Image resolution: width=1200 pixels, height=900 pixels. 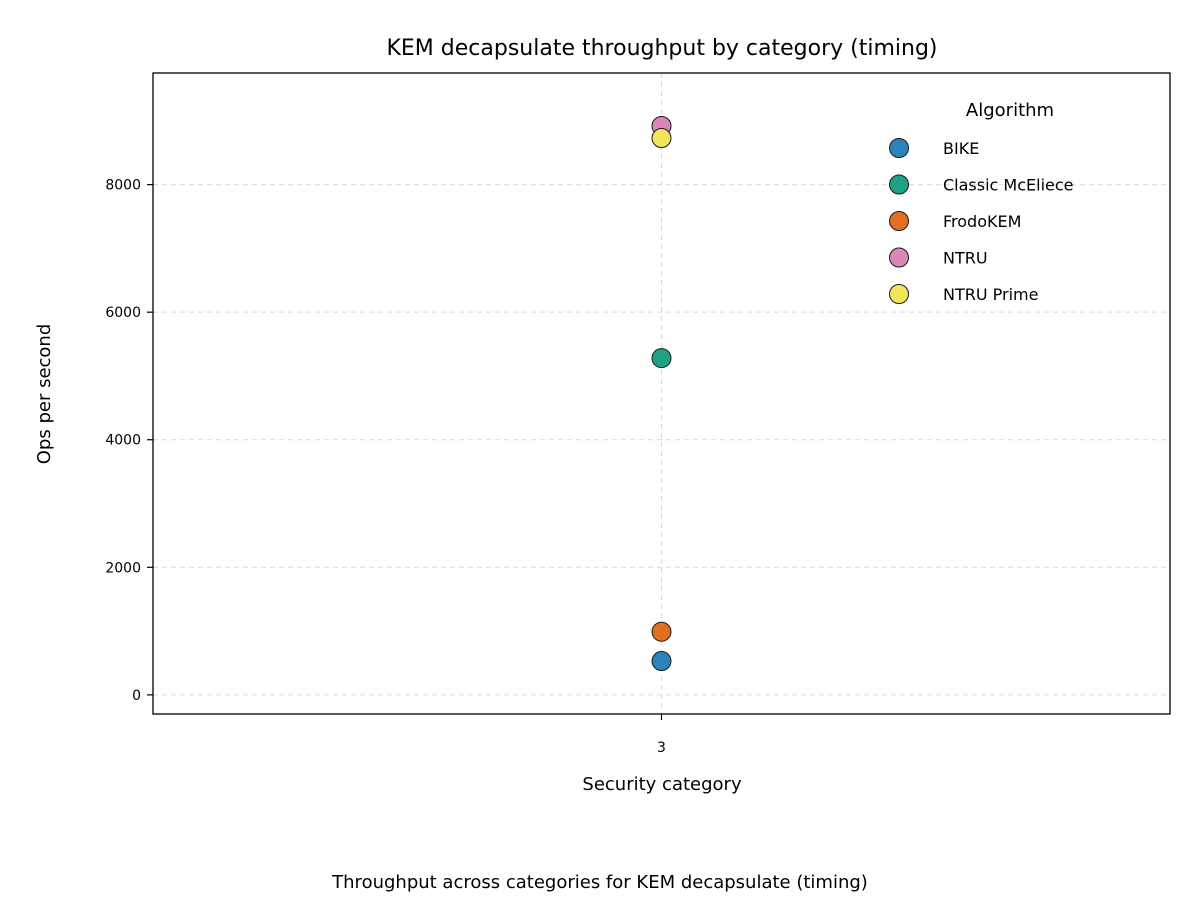 What do you see at coordinates (123, 568) in the screenshot?
I see `y-tick-label: 2000` at bounding box center [123, 568].